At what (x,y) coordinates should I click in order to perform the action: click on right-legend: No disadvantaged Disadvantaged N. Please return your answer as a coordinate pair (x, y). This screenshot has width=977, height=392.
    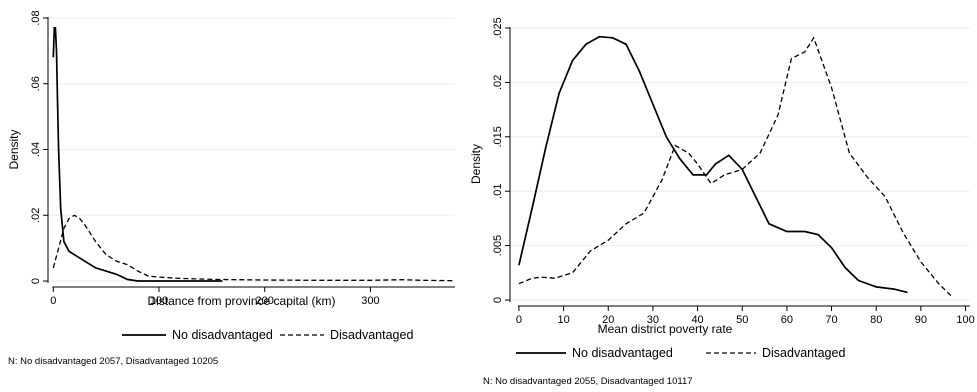
    Looking at the image, I should click on (664, 366).